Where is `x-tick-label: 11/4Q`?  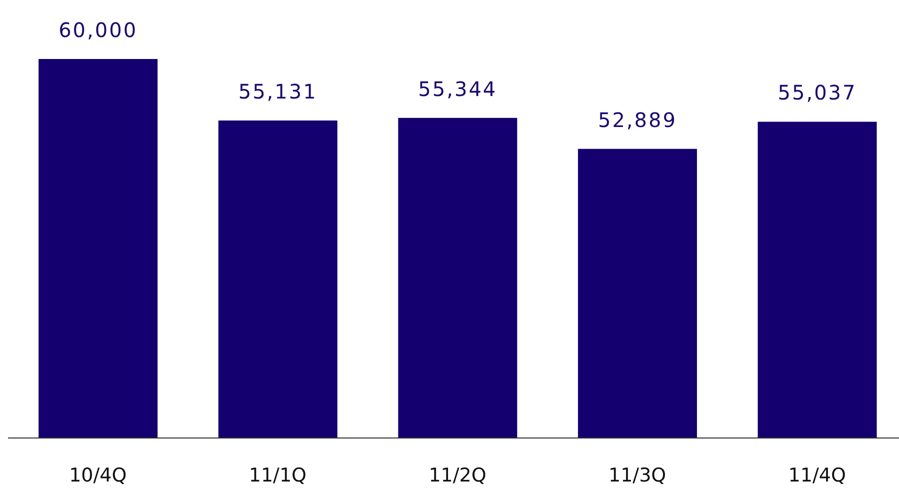 x-tick-label: 11/4Q is located at coordinates (817, 475).